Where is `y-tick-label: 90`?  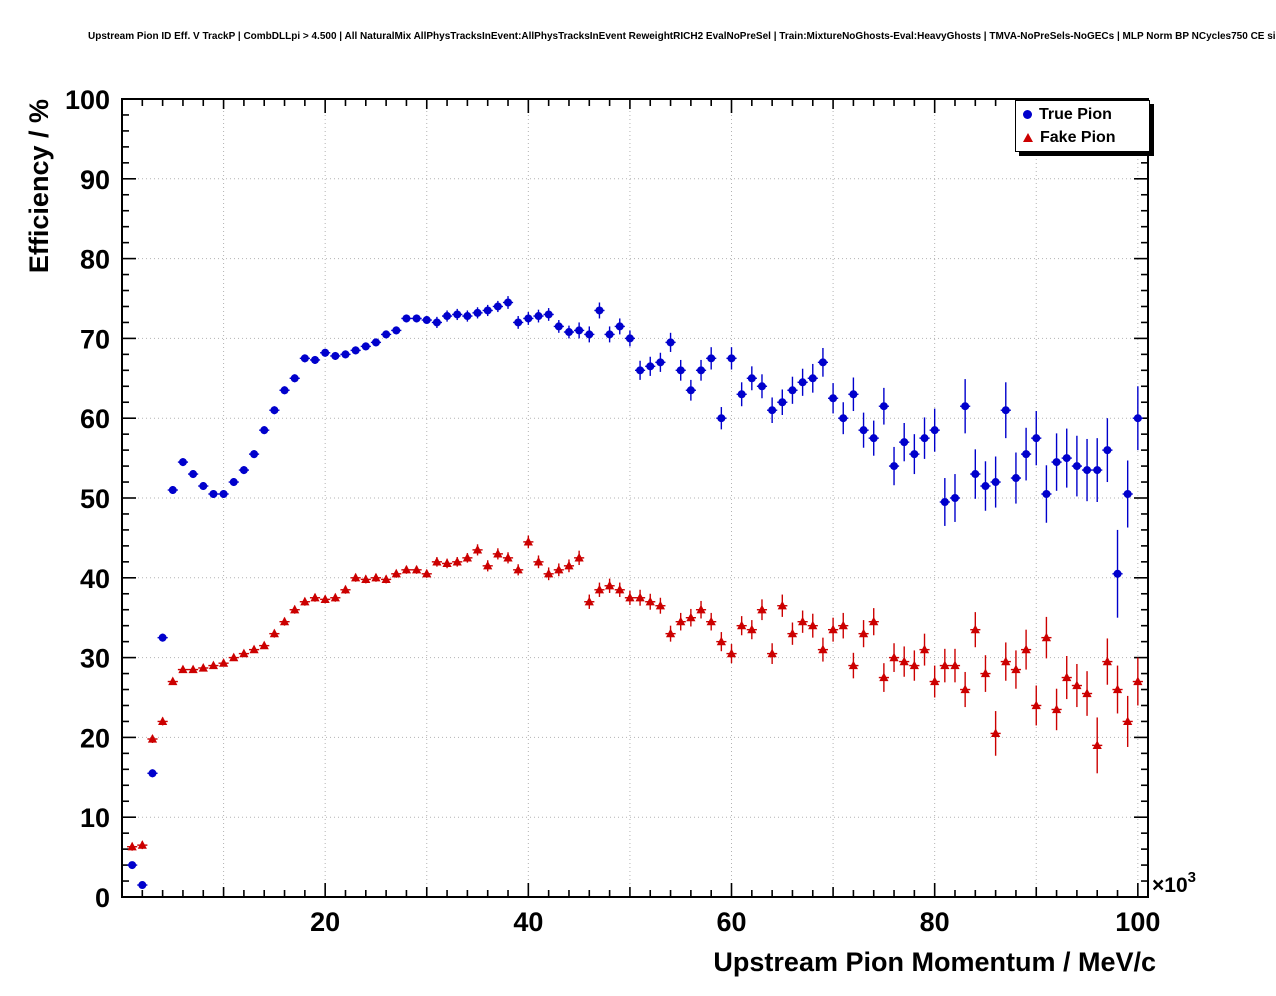
y-tick-label: 90 is located at coordinates (95, 180).